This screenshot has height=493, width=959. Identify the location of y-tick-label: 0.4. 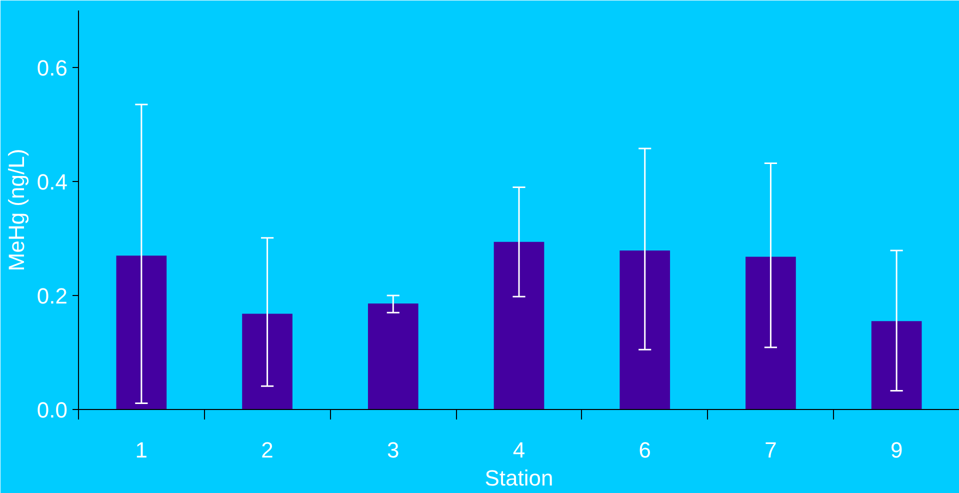
(52, 182).